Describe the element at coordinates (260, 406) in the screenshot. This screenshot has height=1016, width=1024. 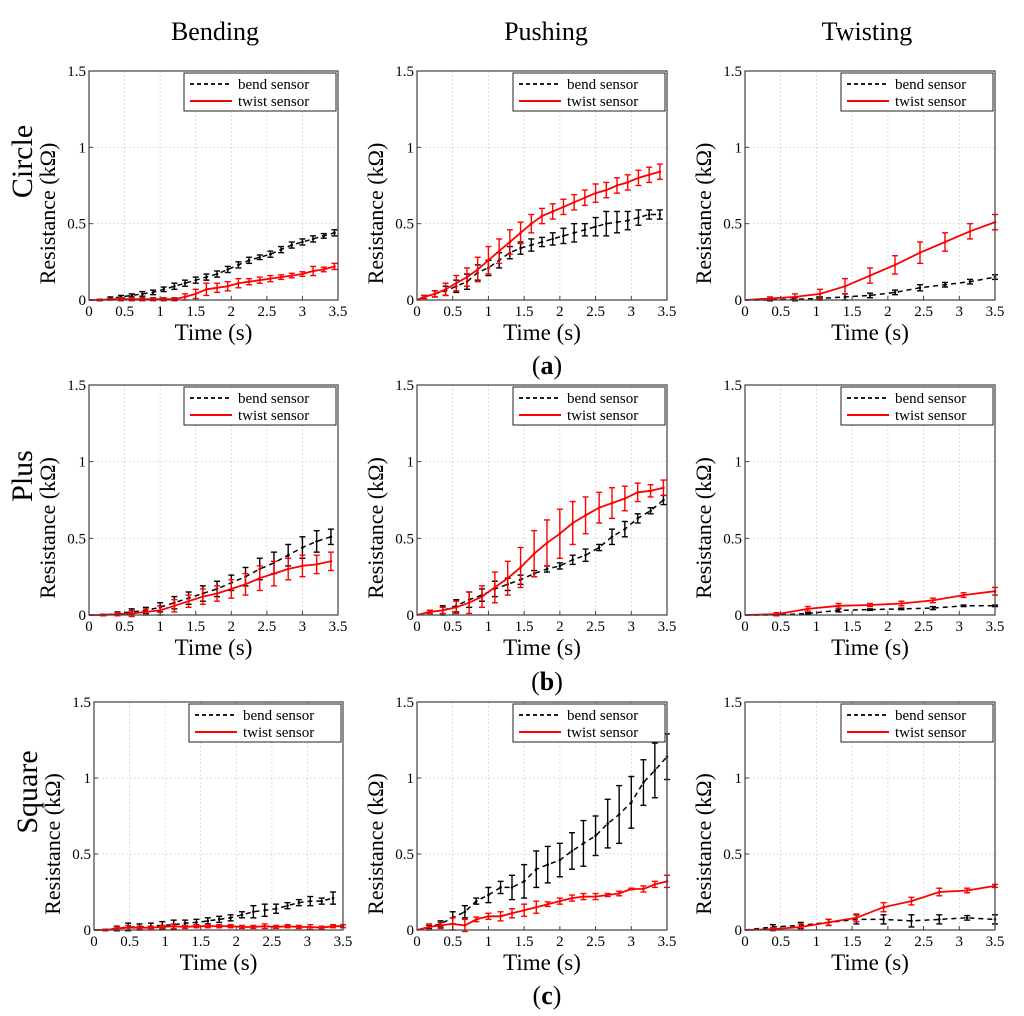
I see `legend-box` at that location.